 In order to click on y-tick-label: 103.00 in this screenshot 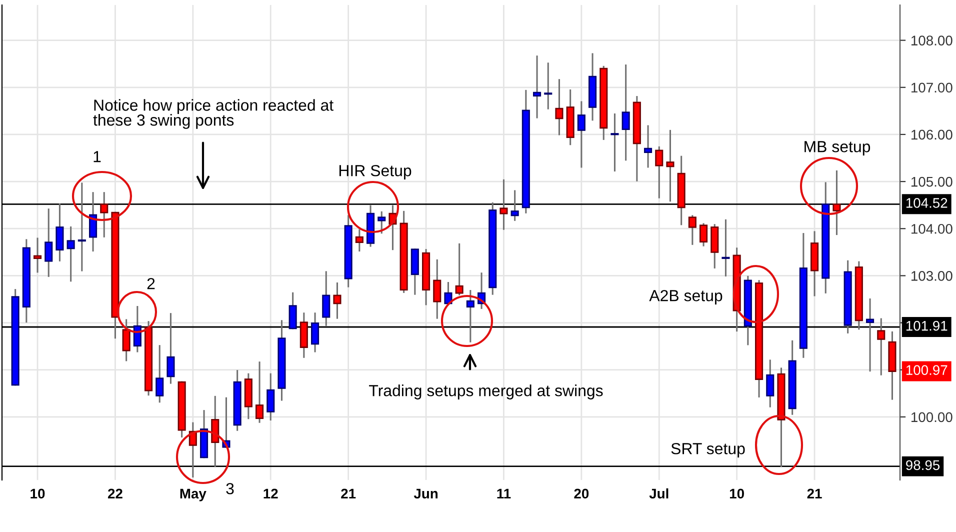, I will do `click(931, 276)`.